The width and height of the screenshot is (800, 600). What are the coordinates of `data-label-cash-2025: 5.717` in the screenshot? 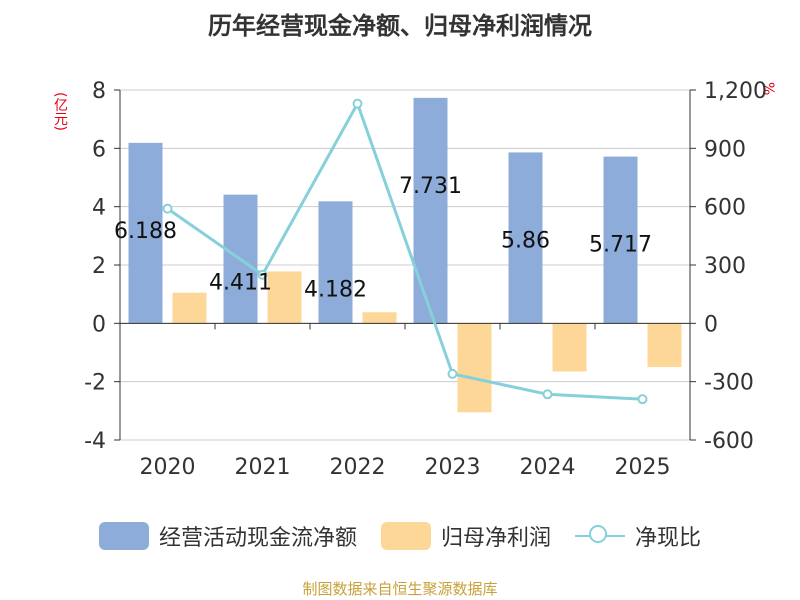 It's located at (620, 245).